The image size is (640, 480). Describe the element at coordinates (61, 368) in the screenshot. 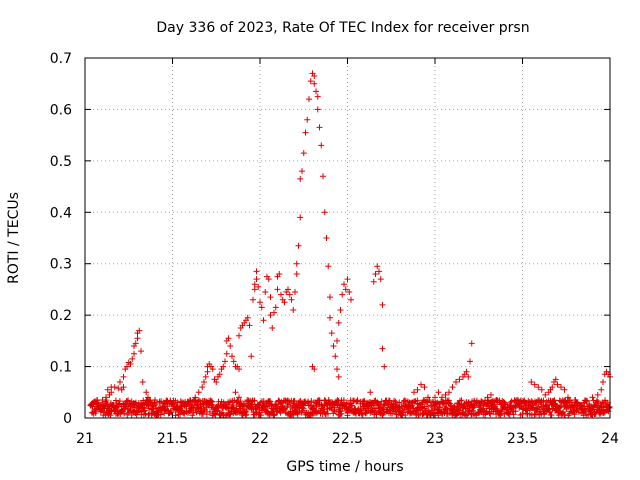

I see `y-tick-label: 0.1` at that location.